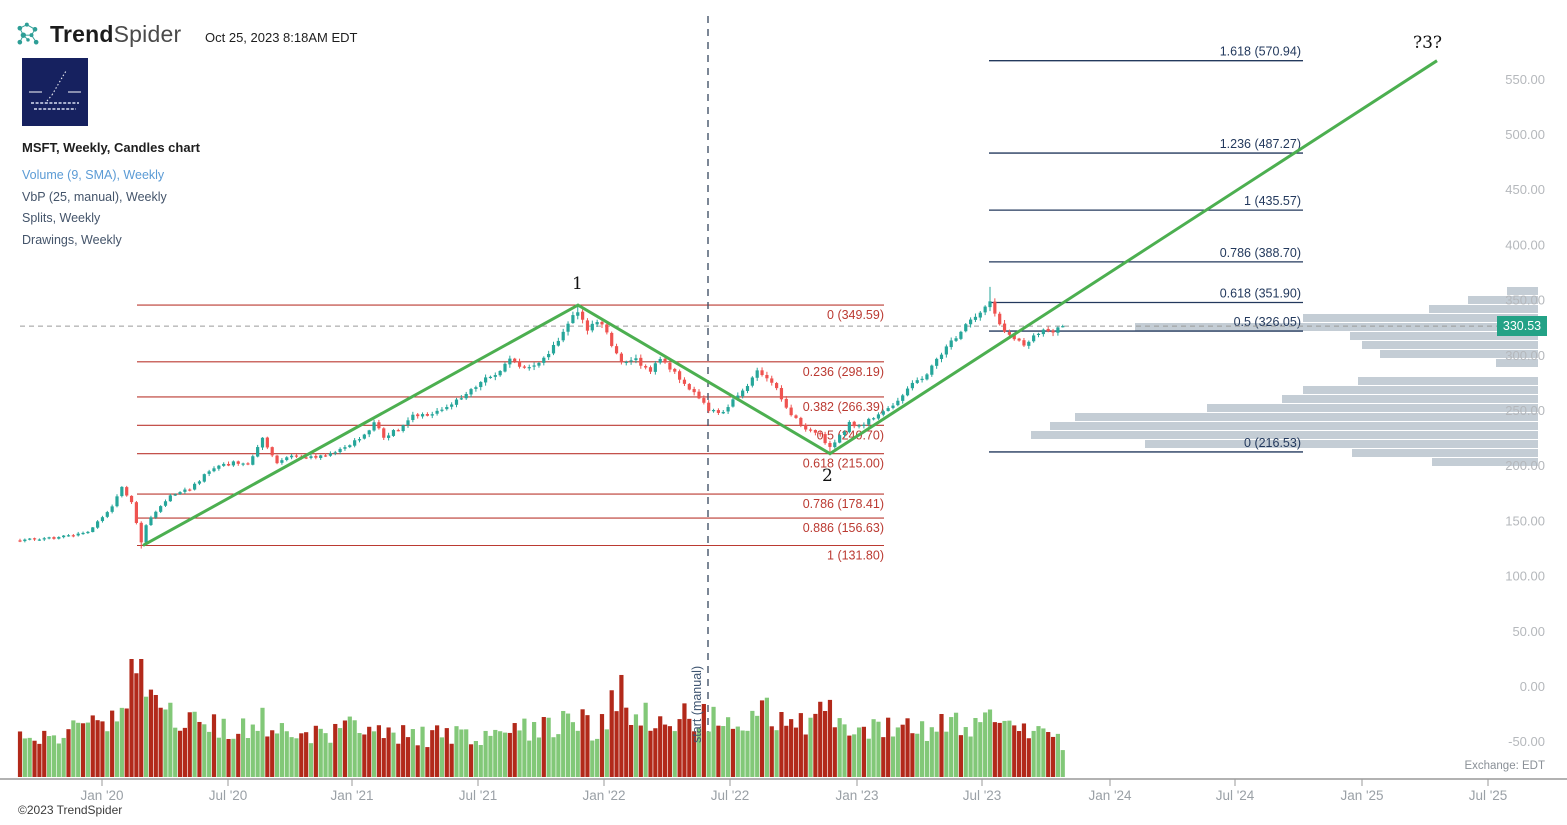 The width and height of the screenshot is (1567, 825). I want to click on y-axis-label: 300.00, so click(1525, 355).